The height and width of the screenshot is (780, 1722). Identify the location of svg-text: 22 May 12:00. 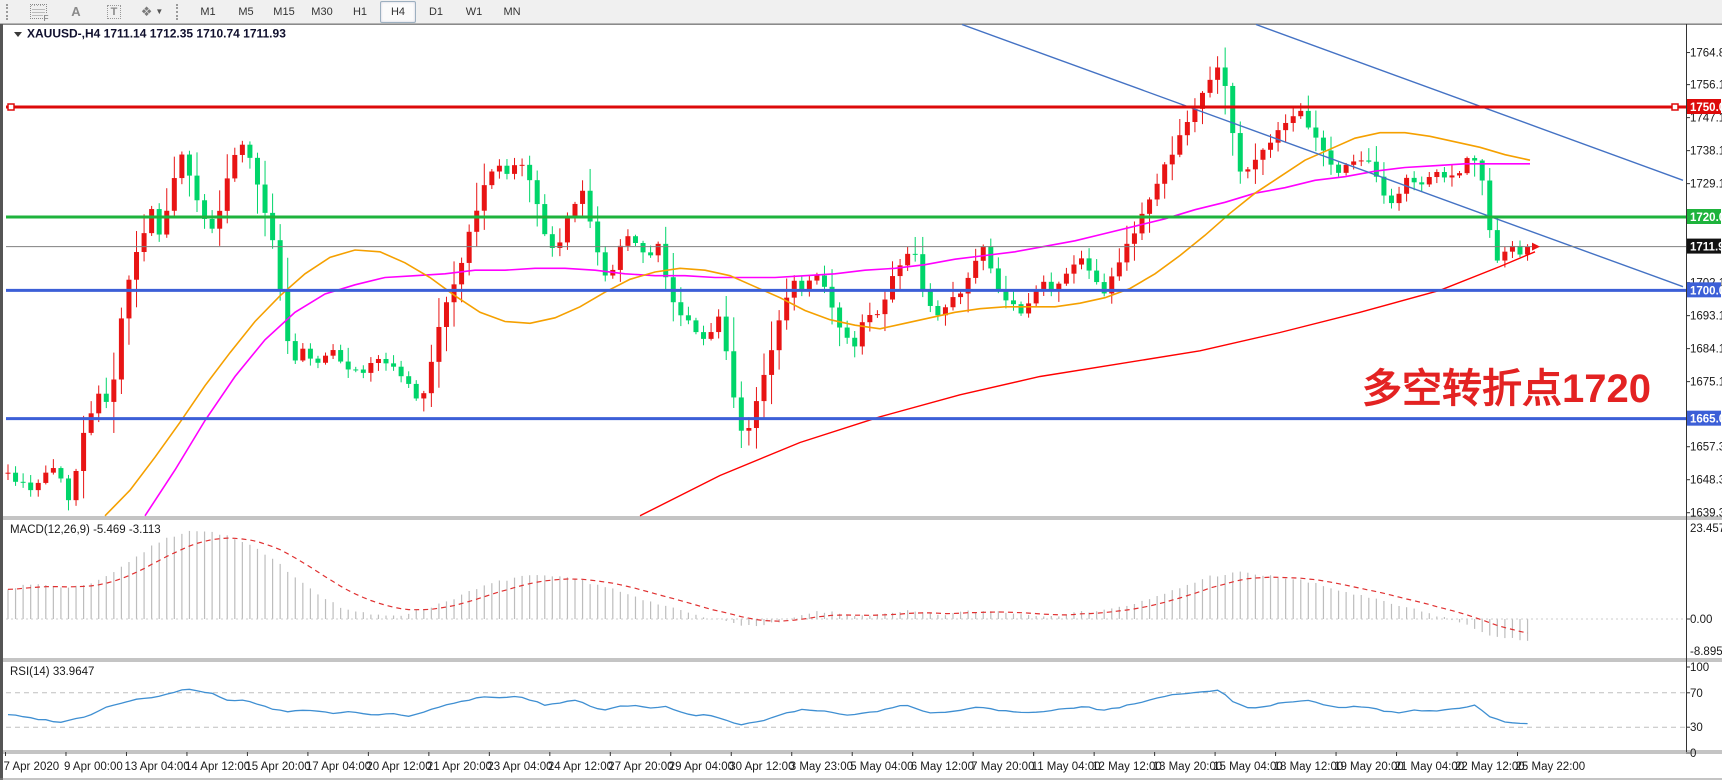
(1490, 767).